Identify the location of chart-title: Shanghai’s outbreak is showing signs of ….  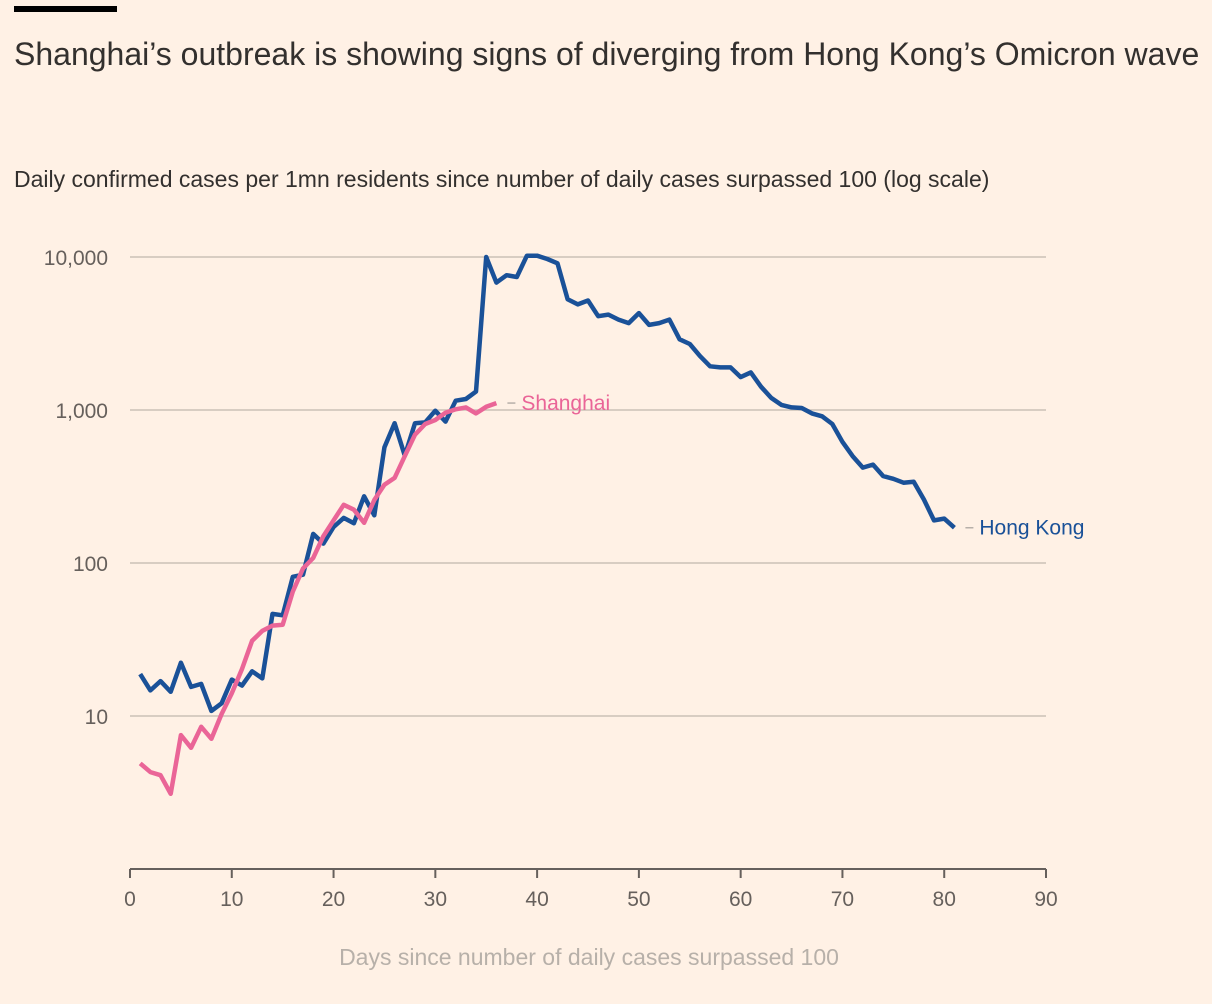
(607, 54).